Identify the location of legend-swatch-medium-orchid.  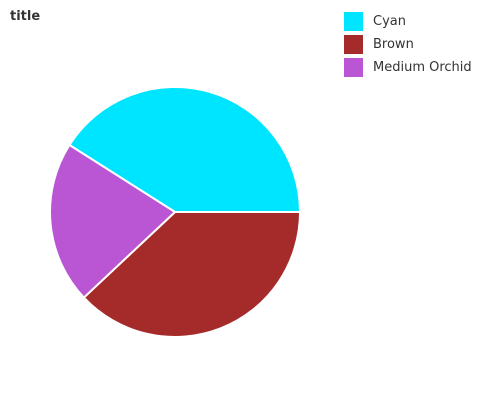
(353, 67).